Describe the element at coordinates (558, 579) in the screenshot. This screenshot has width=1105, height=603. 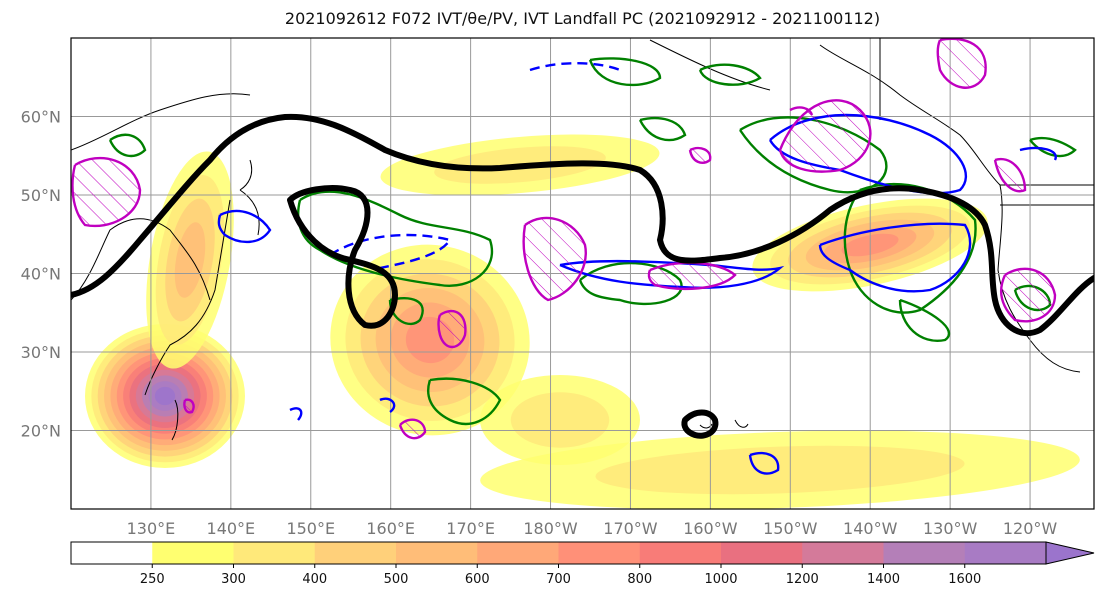
I see `colorbar-tick-label: 700` at that location.